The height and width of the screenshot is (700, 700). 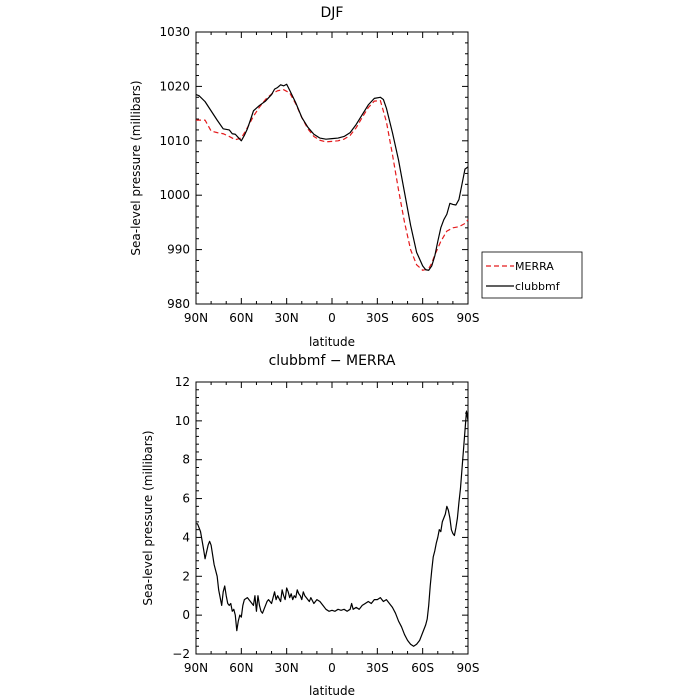 What do you see at coordinates (174, 32) in the screenshot?
I see `y-tick-label: 1030` at bounding box center [174, 32].